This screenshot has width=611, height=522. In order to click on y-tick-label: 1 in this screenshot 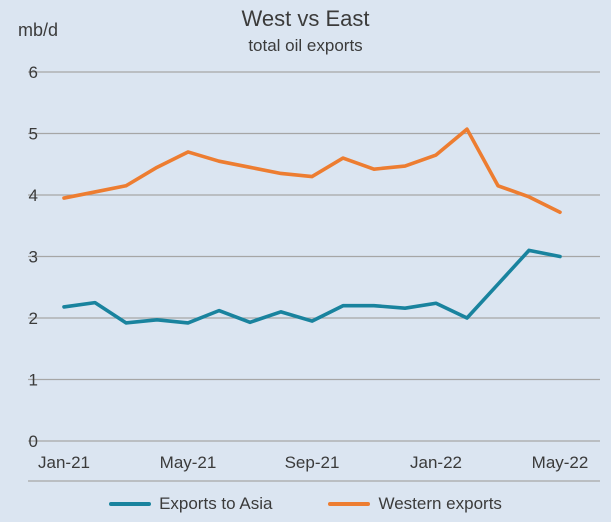, I will do `click(33, 380)`.